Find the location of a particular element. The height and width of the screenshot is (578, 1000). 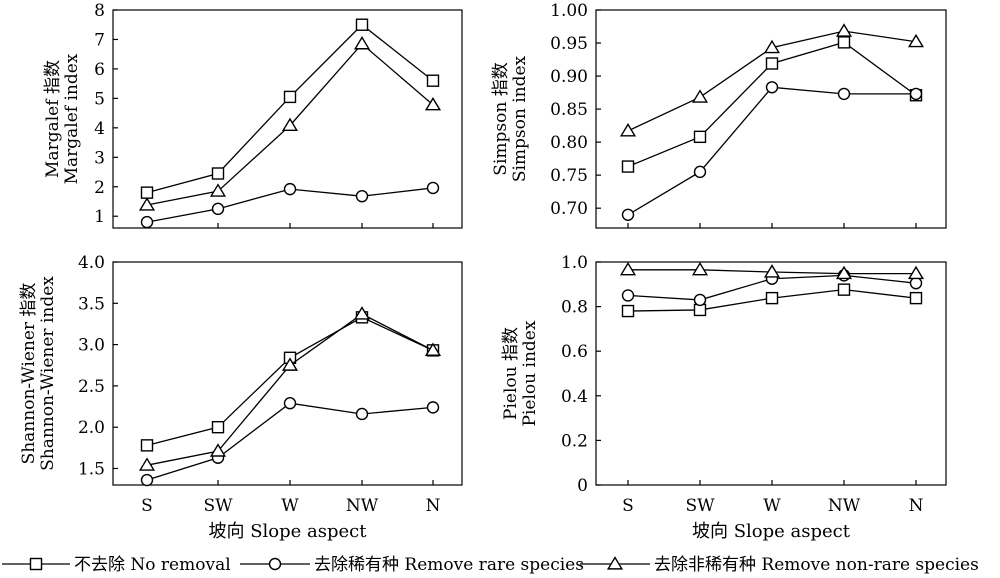

y-tick-label: 1 is located at coordinates (99, 217).